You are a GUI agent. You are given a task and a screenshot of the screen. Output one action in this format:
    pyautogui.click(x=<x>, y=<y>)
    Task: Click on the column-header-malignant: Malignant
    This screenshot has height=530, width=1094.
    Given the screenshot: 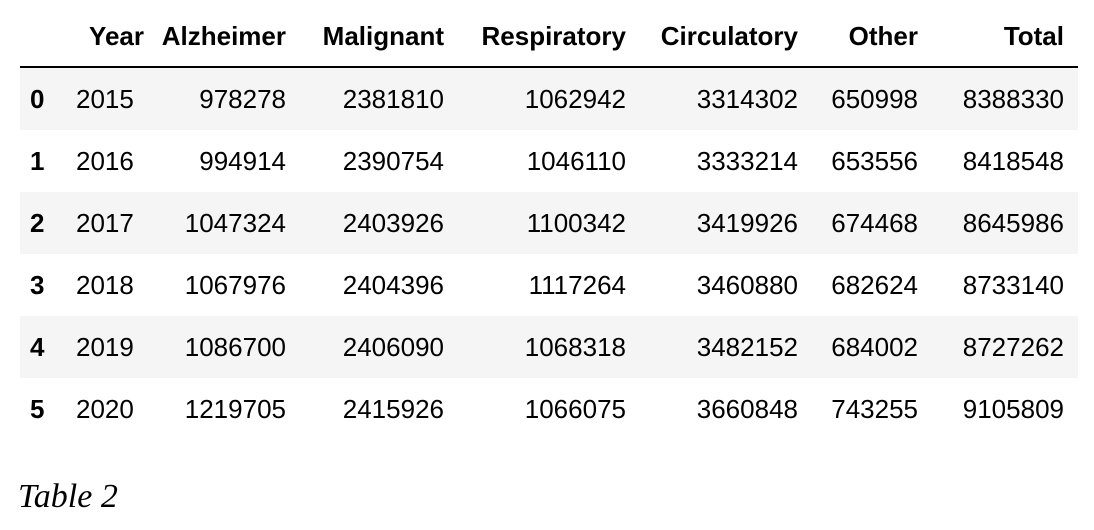 What is the action you would take?
    pyautogui.click(x=379, y=37)
    